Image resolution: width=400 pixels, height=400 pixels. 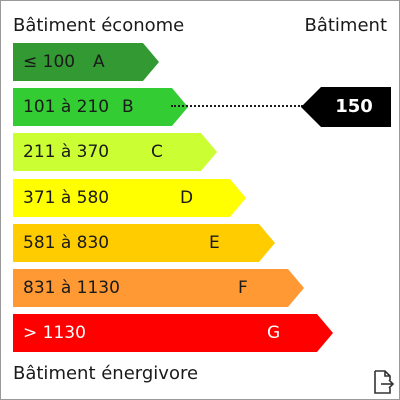 What do you see at coordinates (214, 242) in the screenshot?
I see `band-letter: E` at bounding box center [214, 242].